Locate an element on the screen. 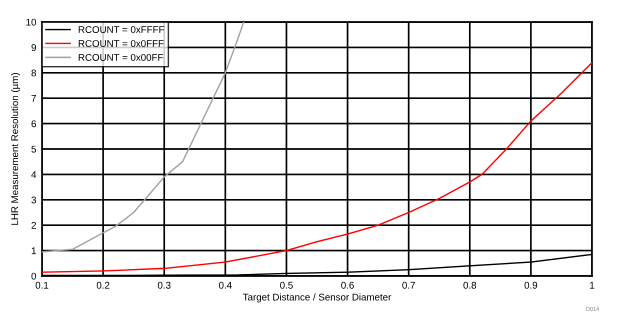 The image size is (621, 329). x-tick-label: 0.7 is located at coordinates (408, 285).